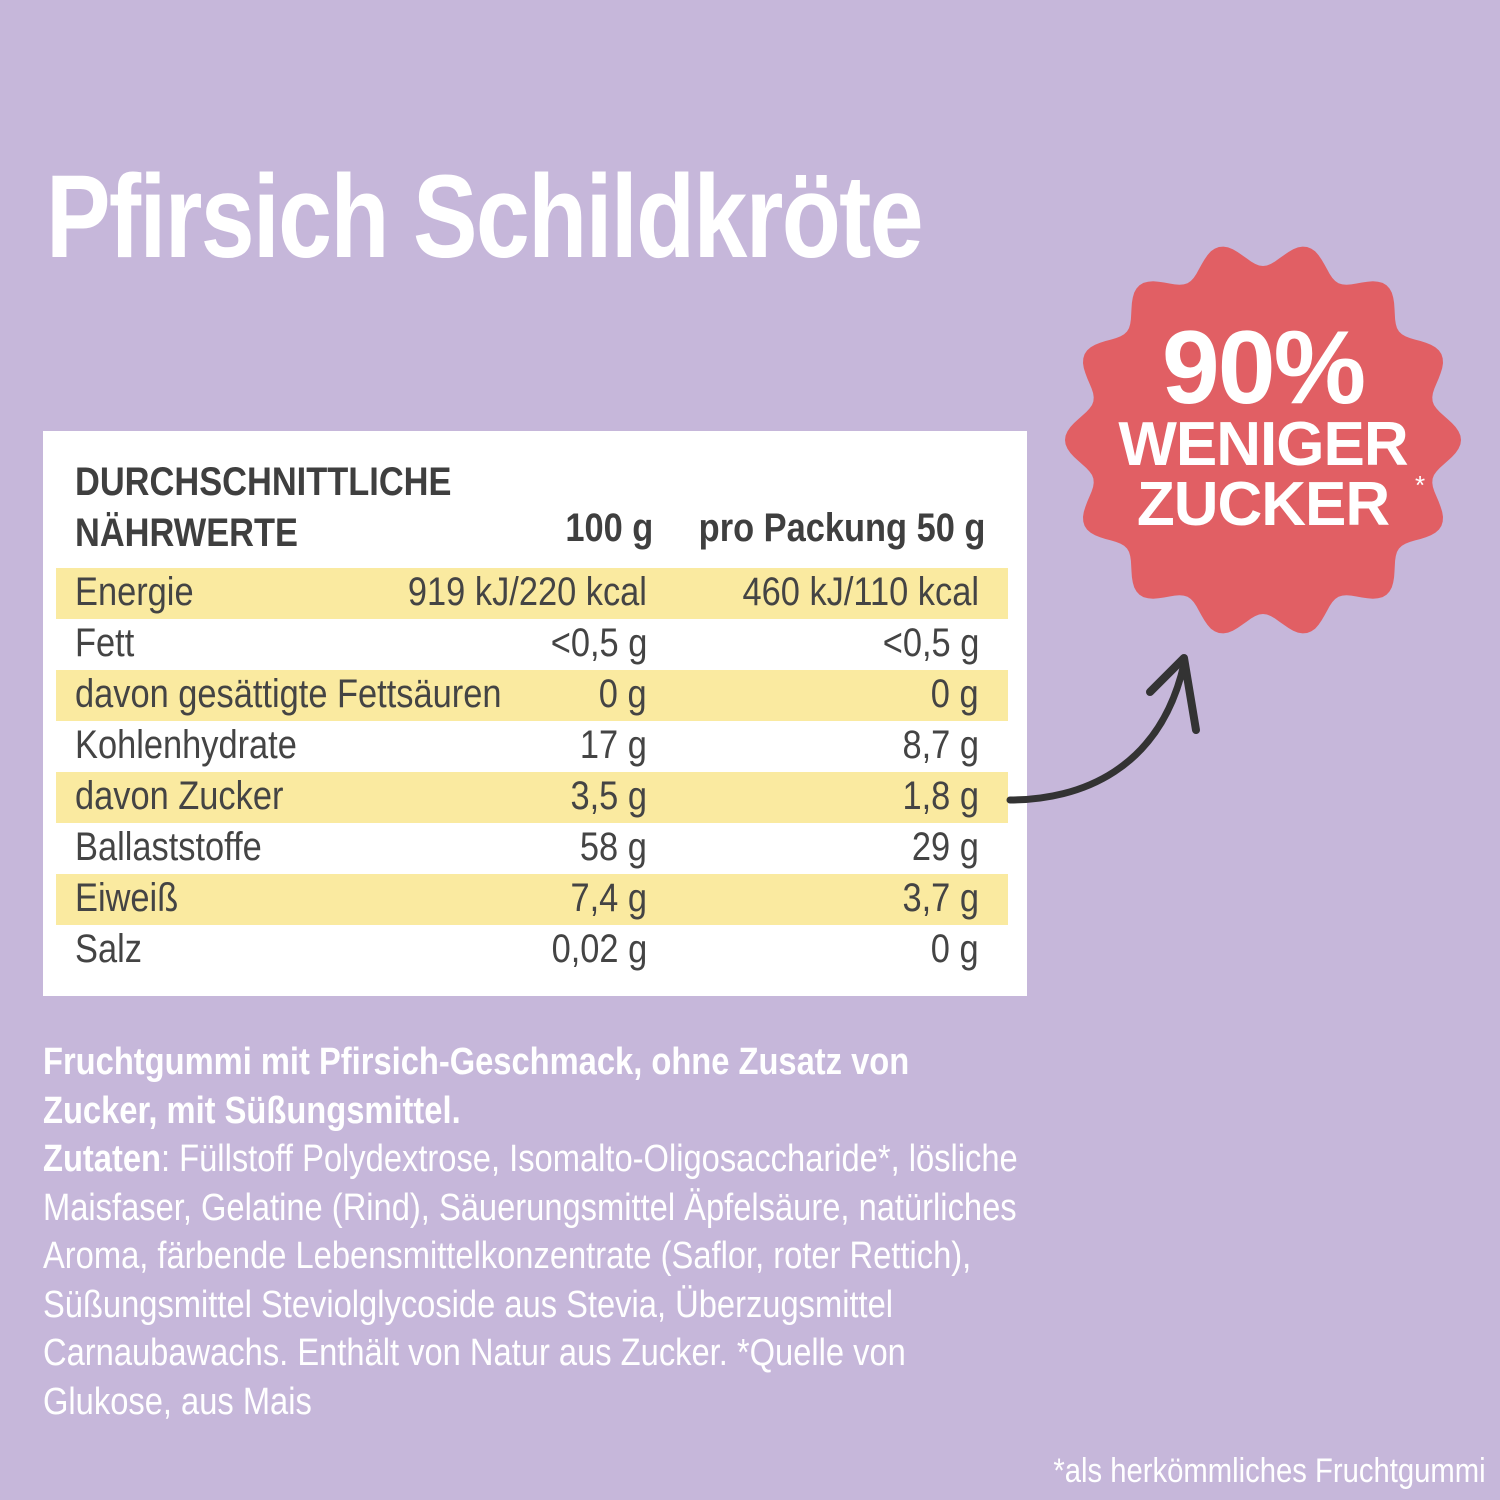 Image resolution: width=1500 pixels, height=1500 pixels. I want to click on nutrient-per100: 0,02 g, so click(599, 949).